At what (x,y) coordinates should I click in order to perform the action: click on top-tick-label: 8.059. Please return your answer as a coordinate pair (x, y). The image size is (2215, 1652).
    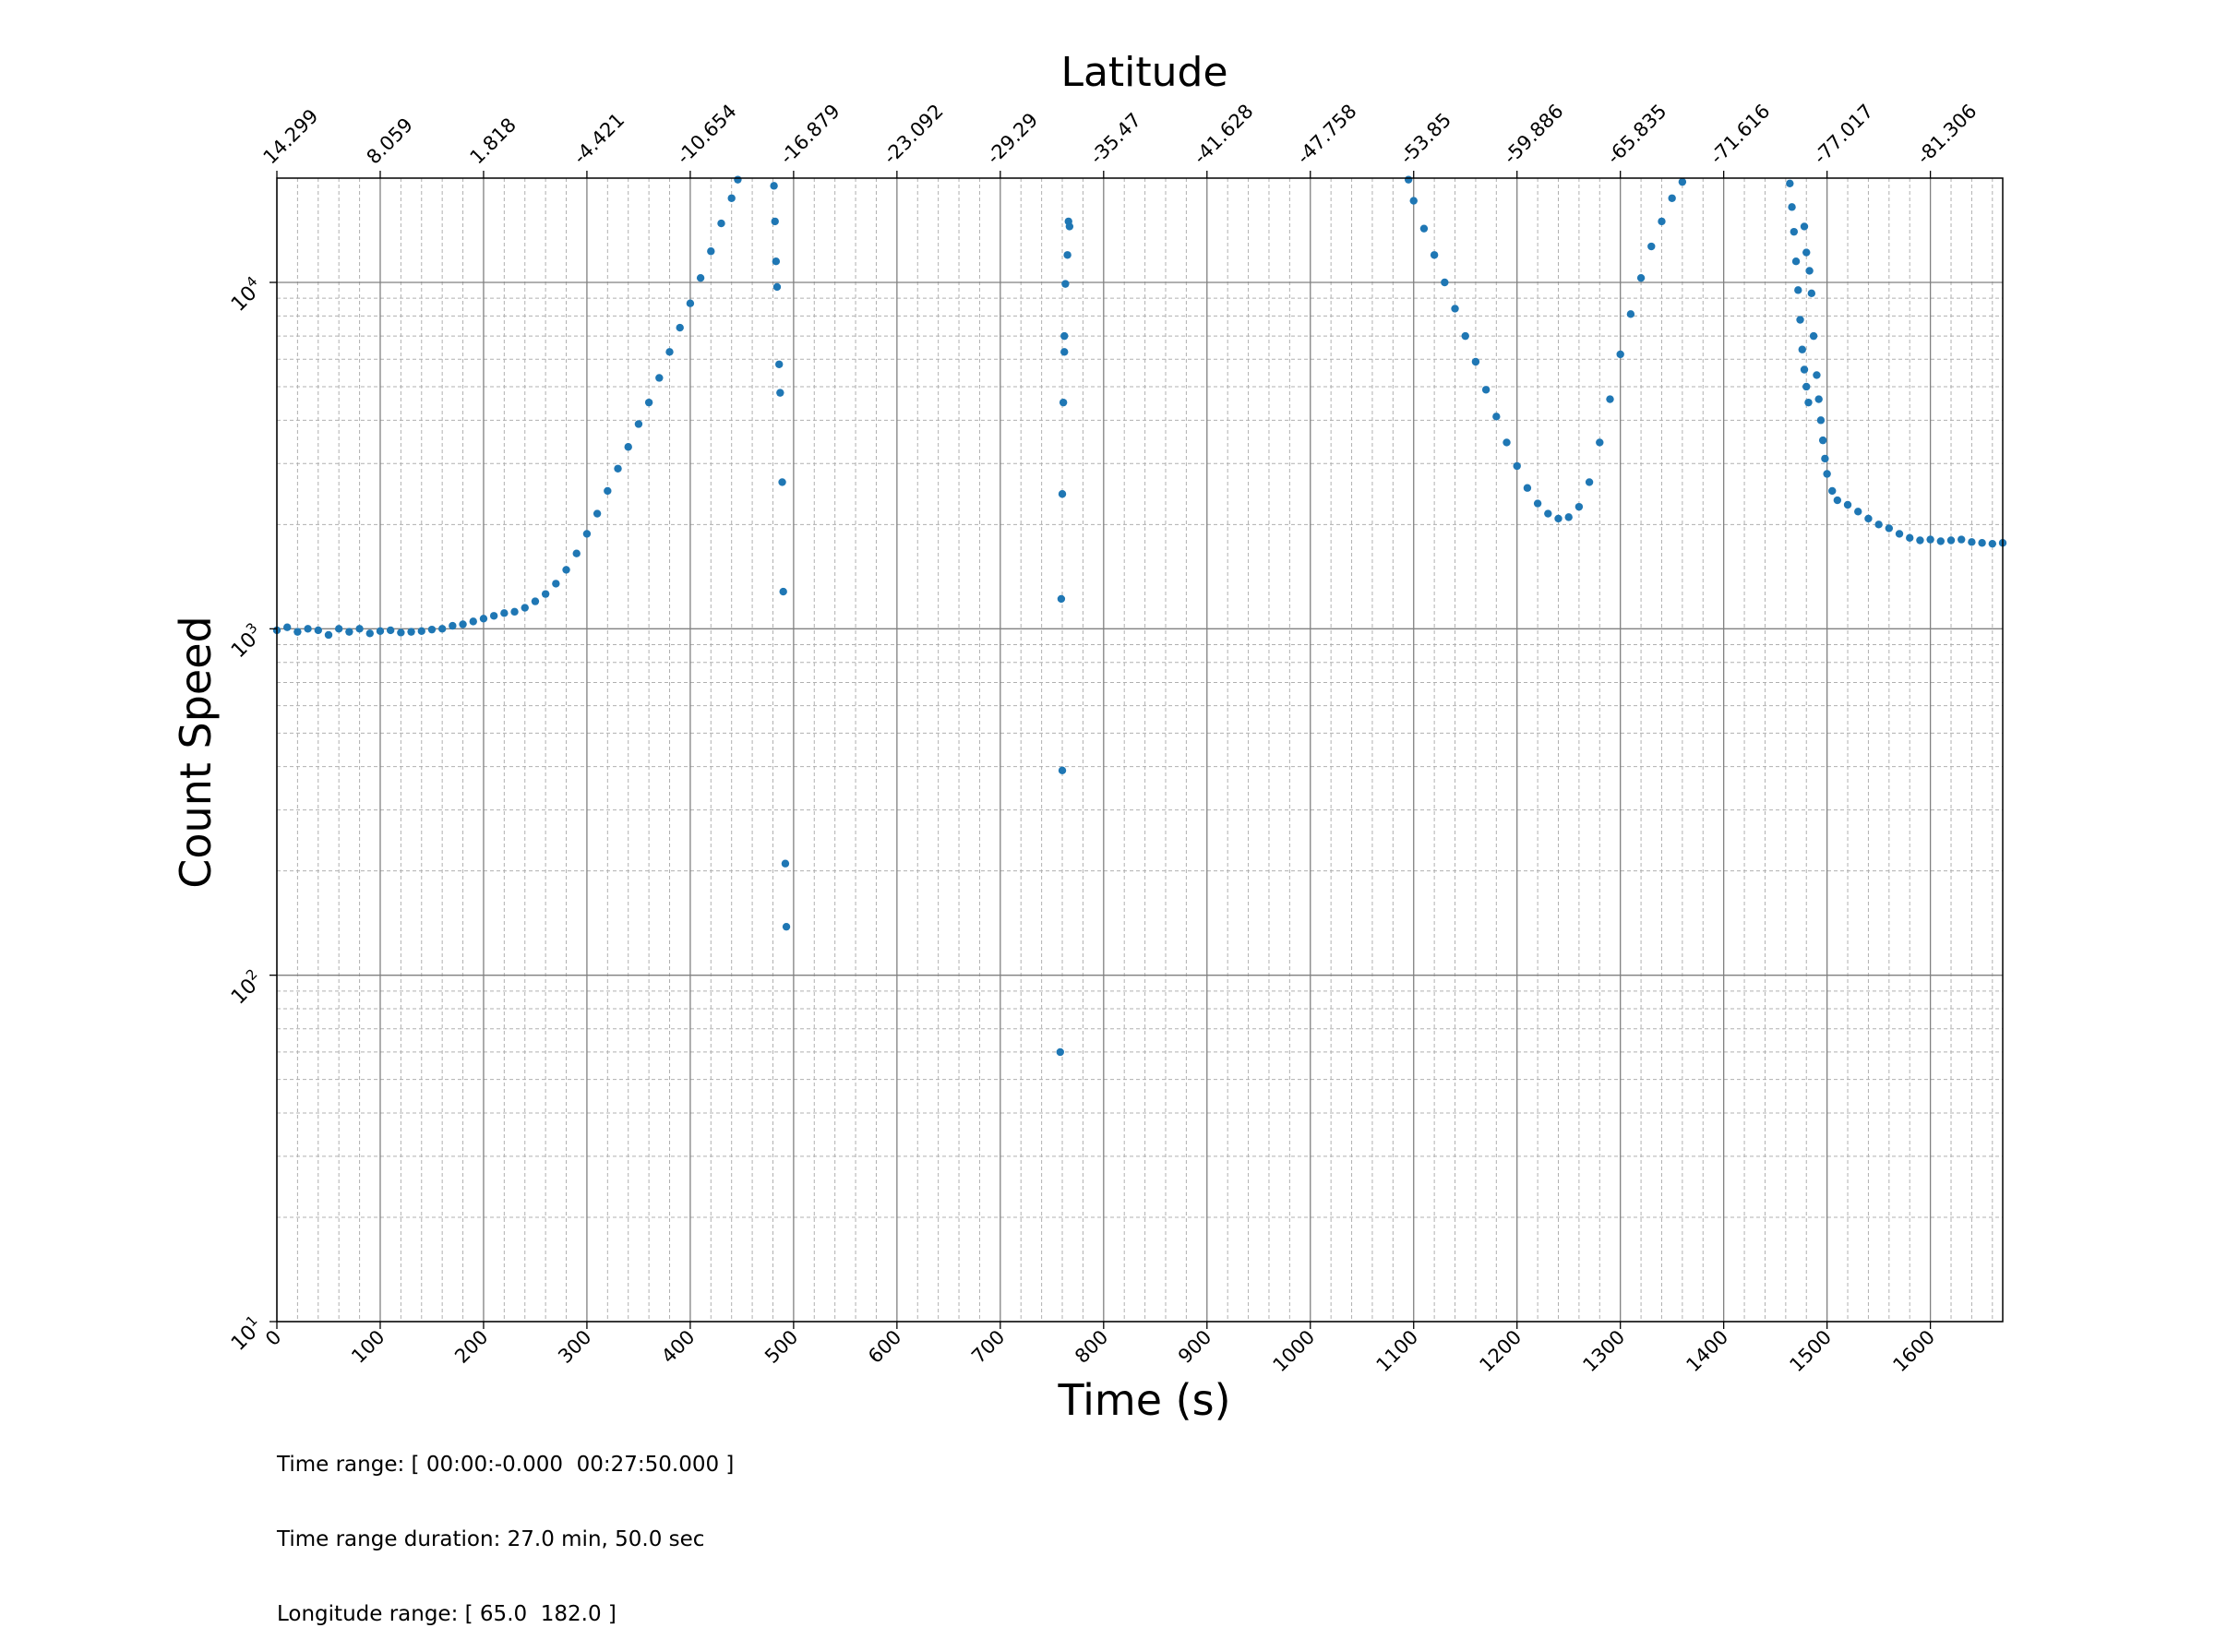
    Looking at the image, I should click on (390, 141).